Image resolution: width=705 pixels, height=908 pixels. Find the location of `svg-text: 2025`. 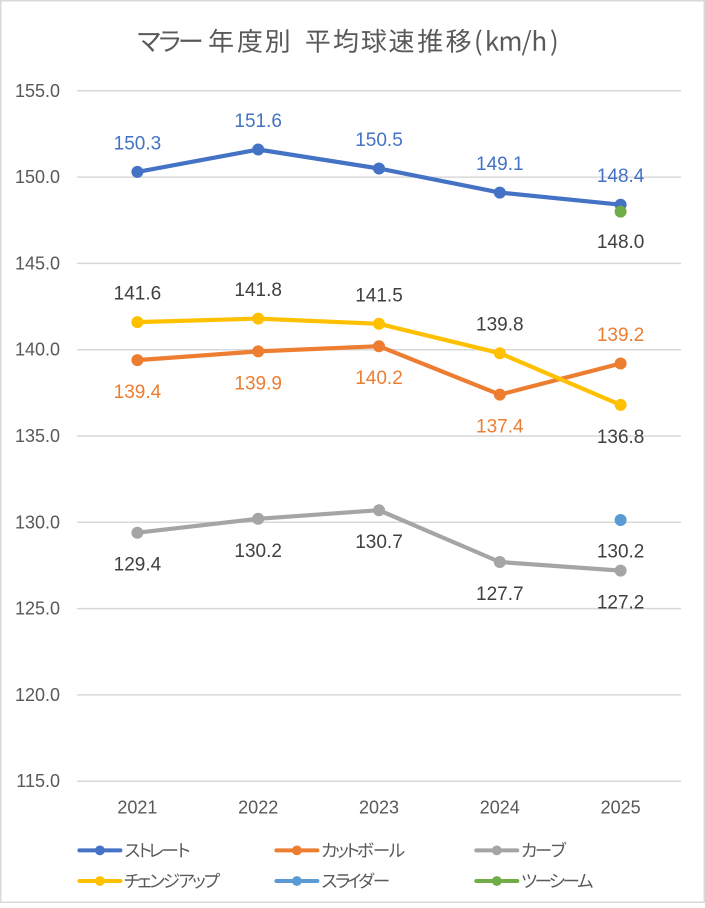

svg-text: 2025 is located at coordinates (621, 808).